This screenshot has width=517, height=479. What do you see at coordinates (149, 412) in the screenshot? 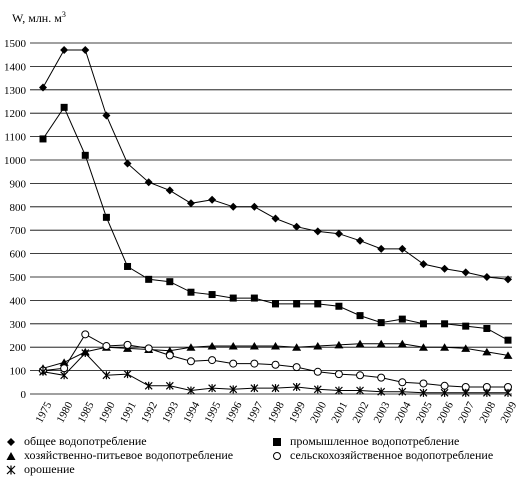
I see `x-tick-label: 1992` at bounding box center [149, 412].